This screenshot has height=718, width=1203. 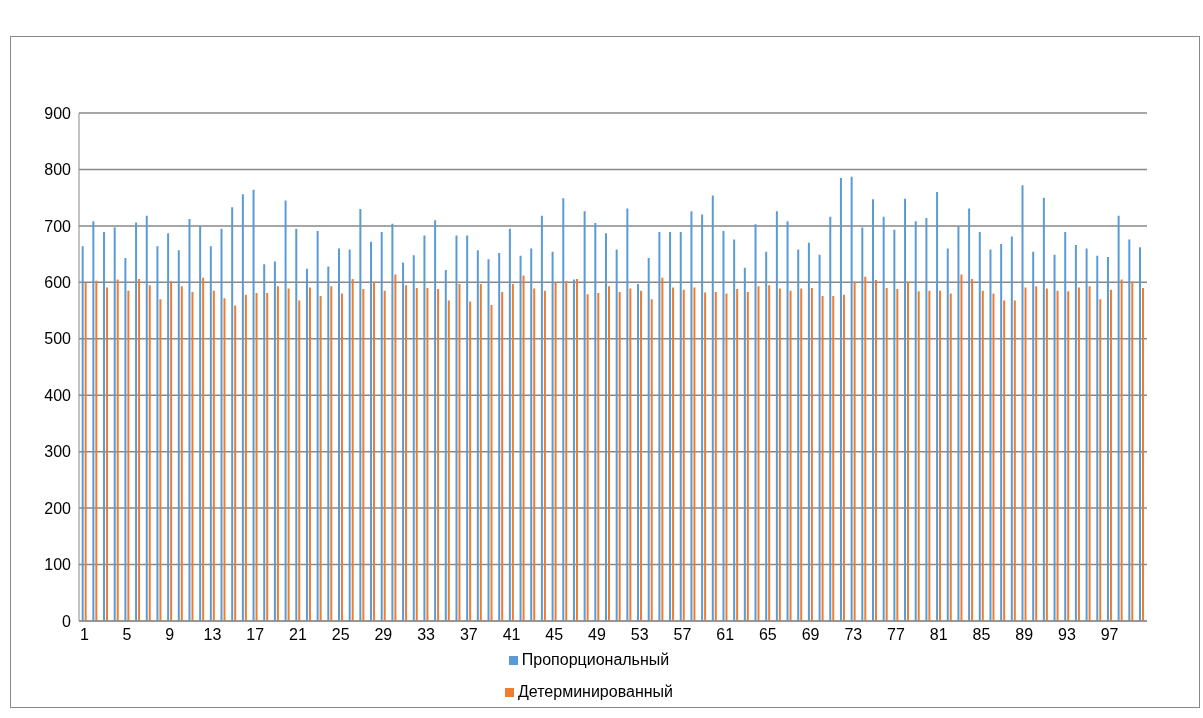 What do you see at coordinates (981, 635) in the screenshot?
I see `x-tick-label: 85` at bounding box center [981, 635].